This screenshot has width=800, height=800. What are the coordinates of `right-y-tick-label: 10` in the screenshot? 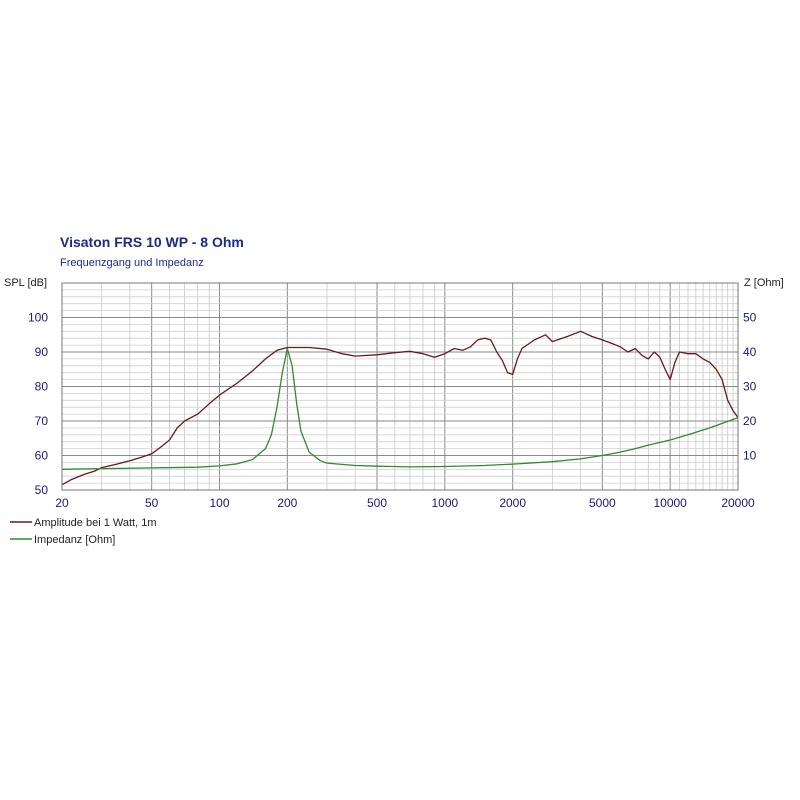 It's located at (750, 456).